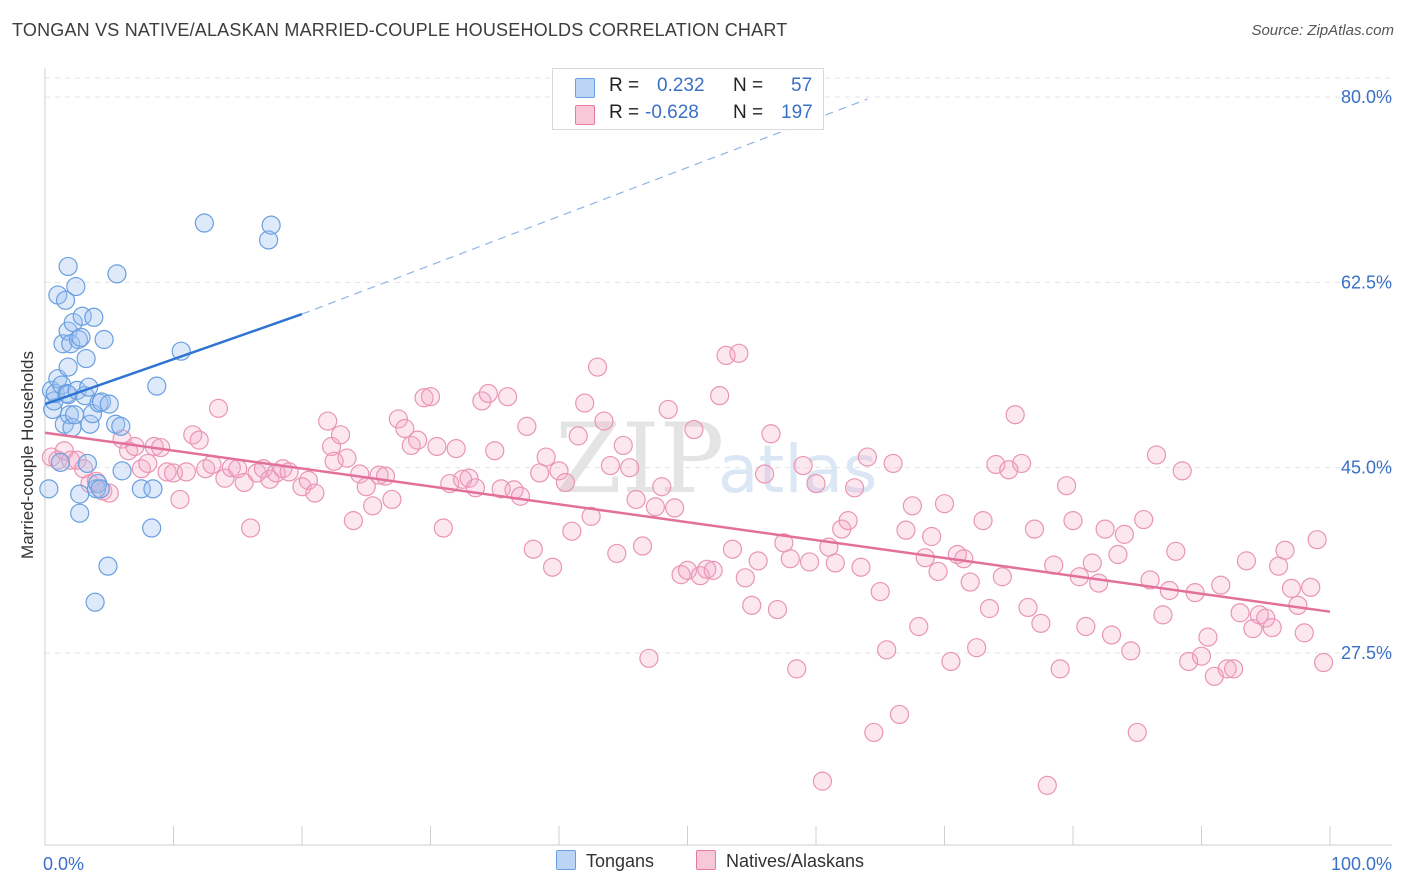 The height and width of the screenshot is (892, 1406). I want to click on natives-swatch, so click(585, 115).